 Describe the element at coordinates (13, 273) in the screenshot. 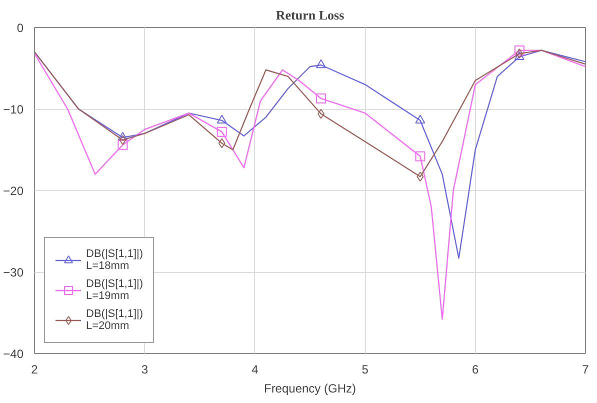

I see `y-tick-label: −30` at that location.